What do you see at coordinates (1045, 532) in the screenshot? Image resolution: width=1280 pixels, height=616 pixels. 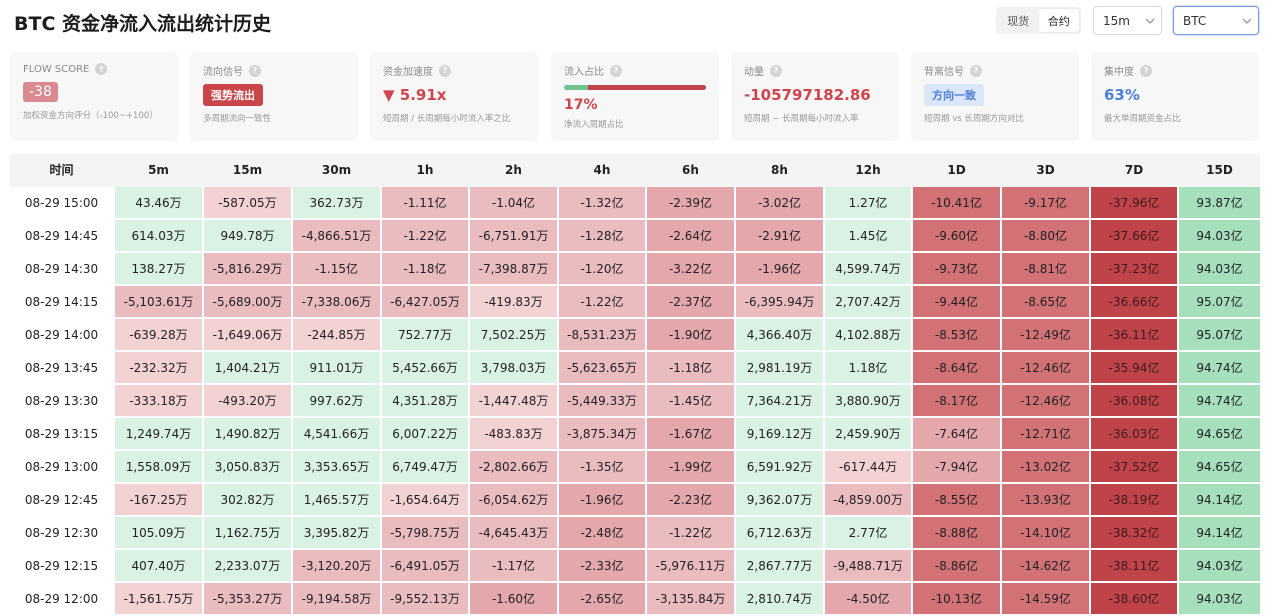 I see `flow-value-cell: -14.10亿` at bounding box center [1045, 532].